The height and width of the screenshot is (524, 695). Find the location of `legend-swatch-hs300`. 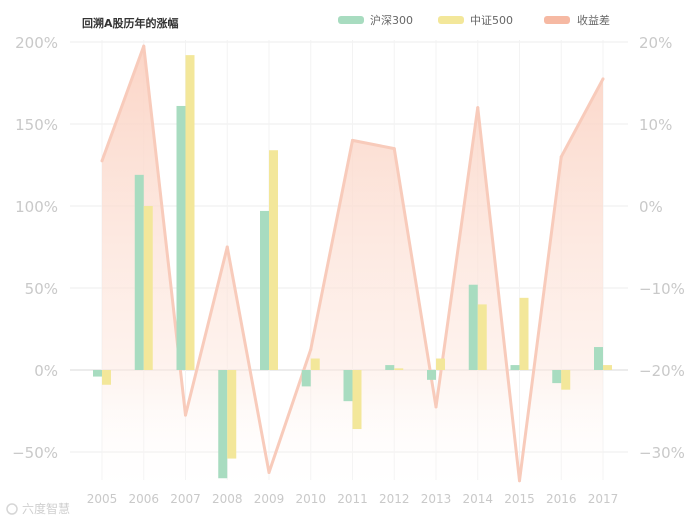

legend-swatch-hs300 is located at coordinates (351, 20).